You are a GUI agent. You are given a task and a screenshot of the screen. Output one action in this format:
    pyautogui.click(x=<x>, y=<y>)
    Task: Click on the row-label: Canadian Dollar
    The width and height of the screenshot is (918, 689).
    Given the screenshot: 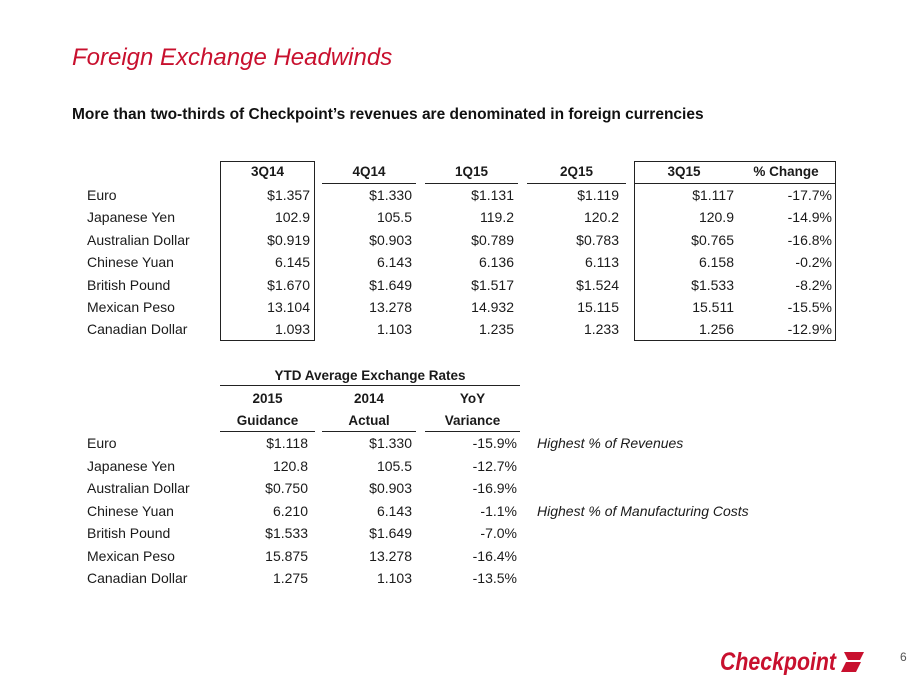 What is the action you would take?
    pyautogui.click(x=137, y=578)
    